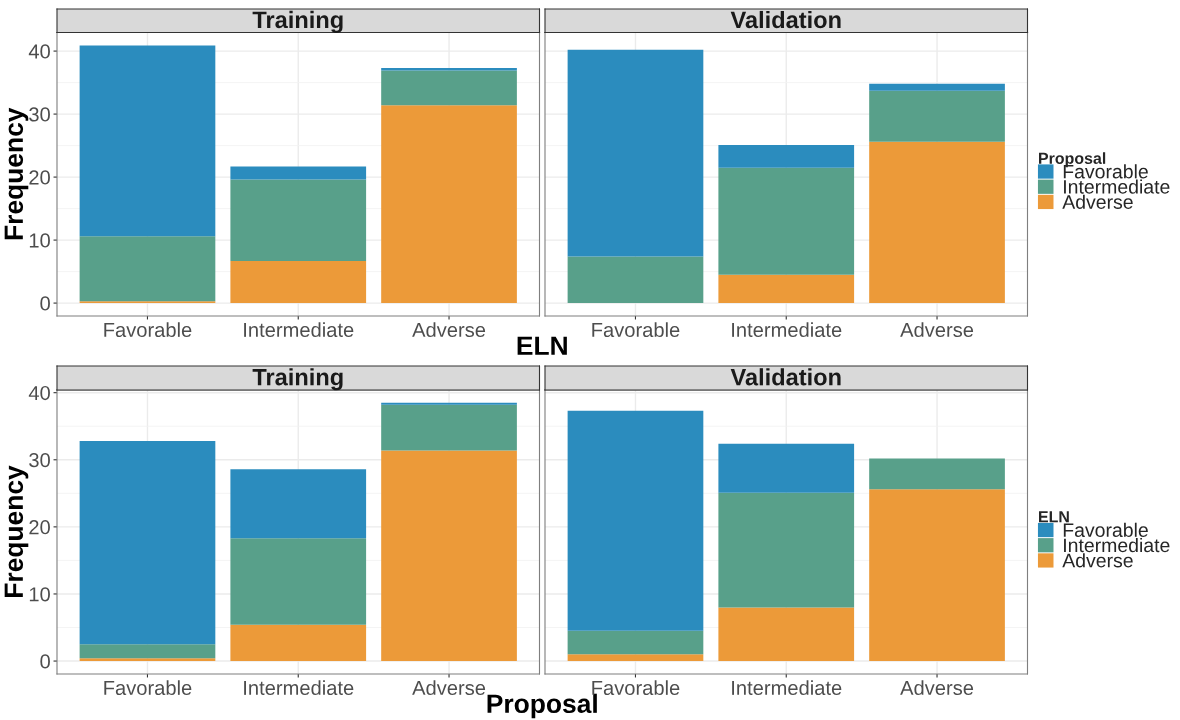 This screenshot has width=1180, height=720. Describe the element at coordinates (1054, 517) in the screenshot. I see `legend-title: ELN` at that location.